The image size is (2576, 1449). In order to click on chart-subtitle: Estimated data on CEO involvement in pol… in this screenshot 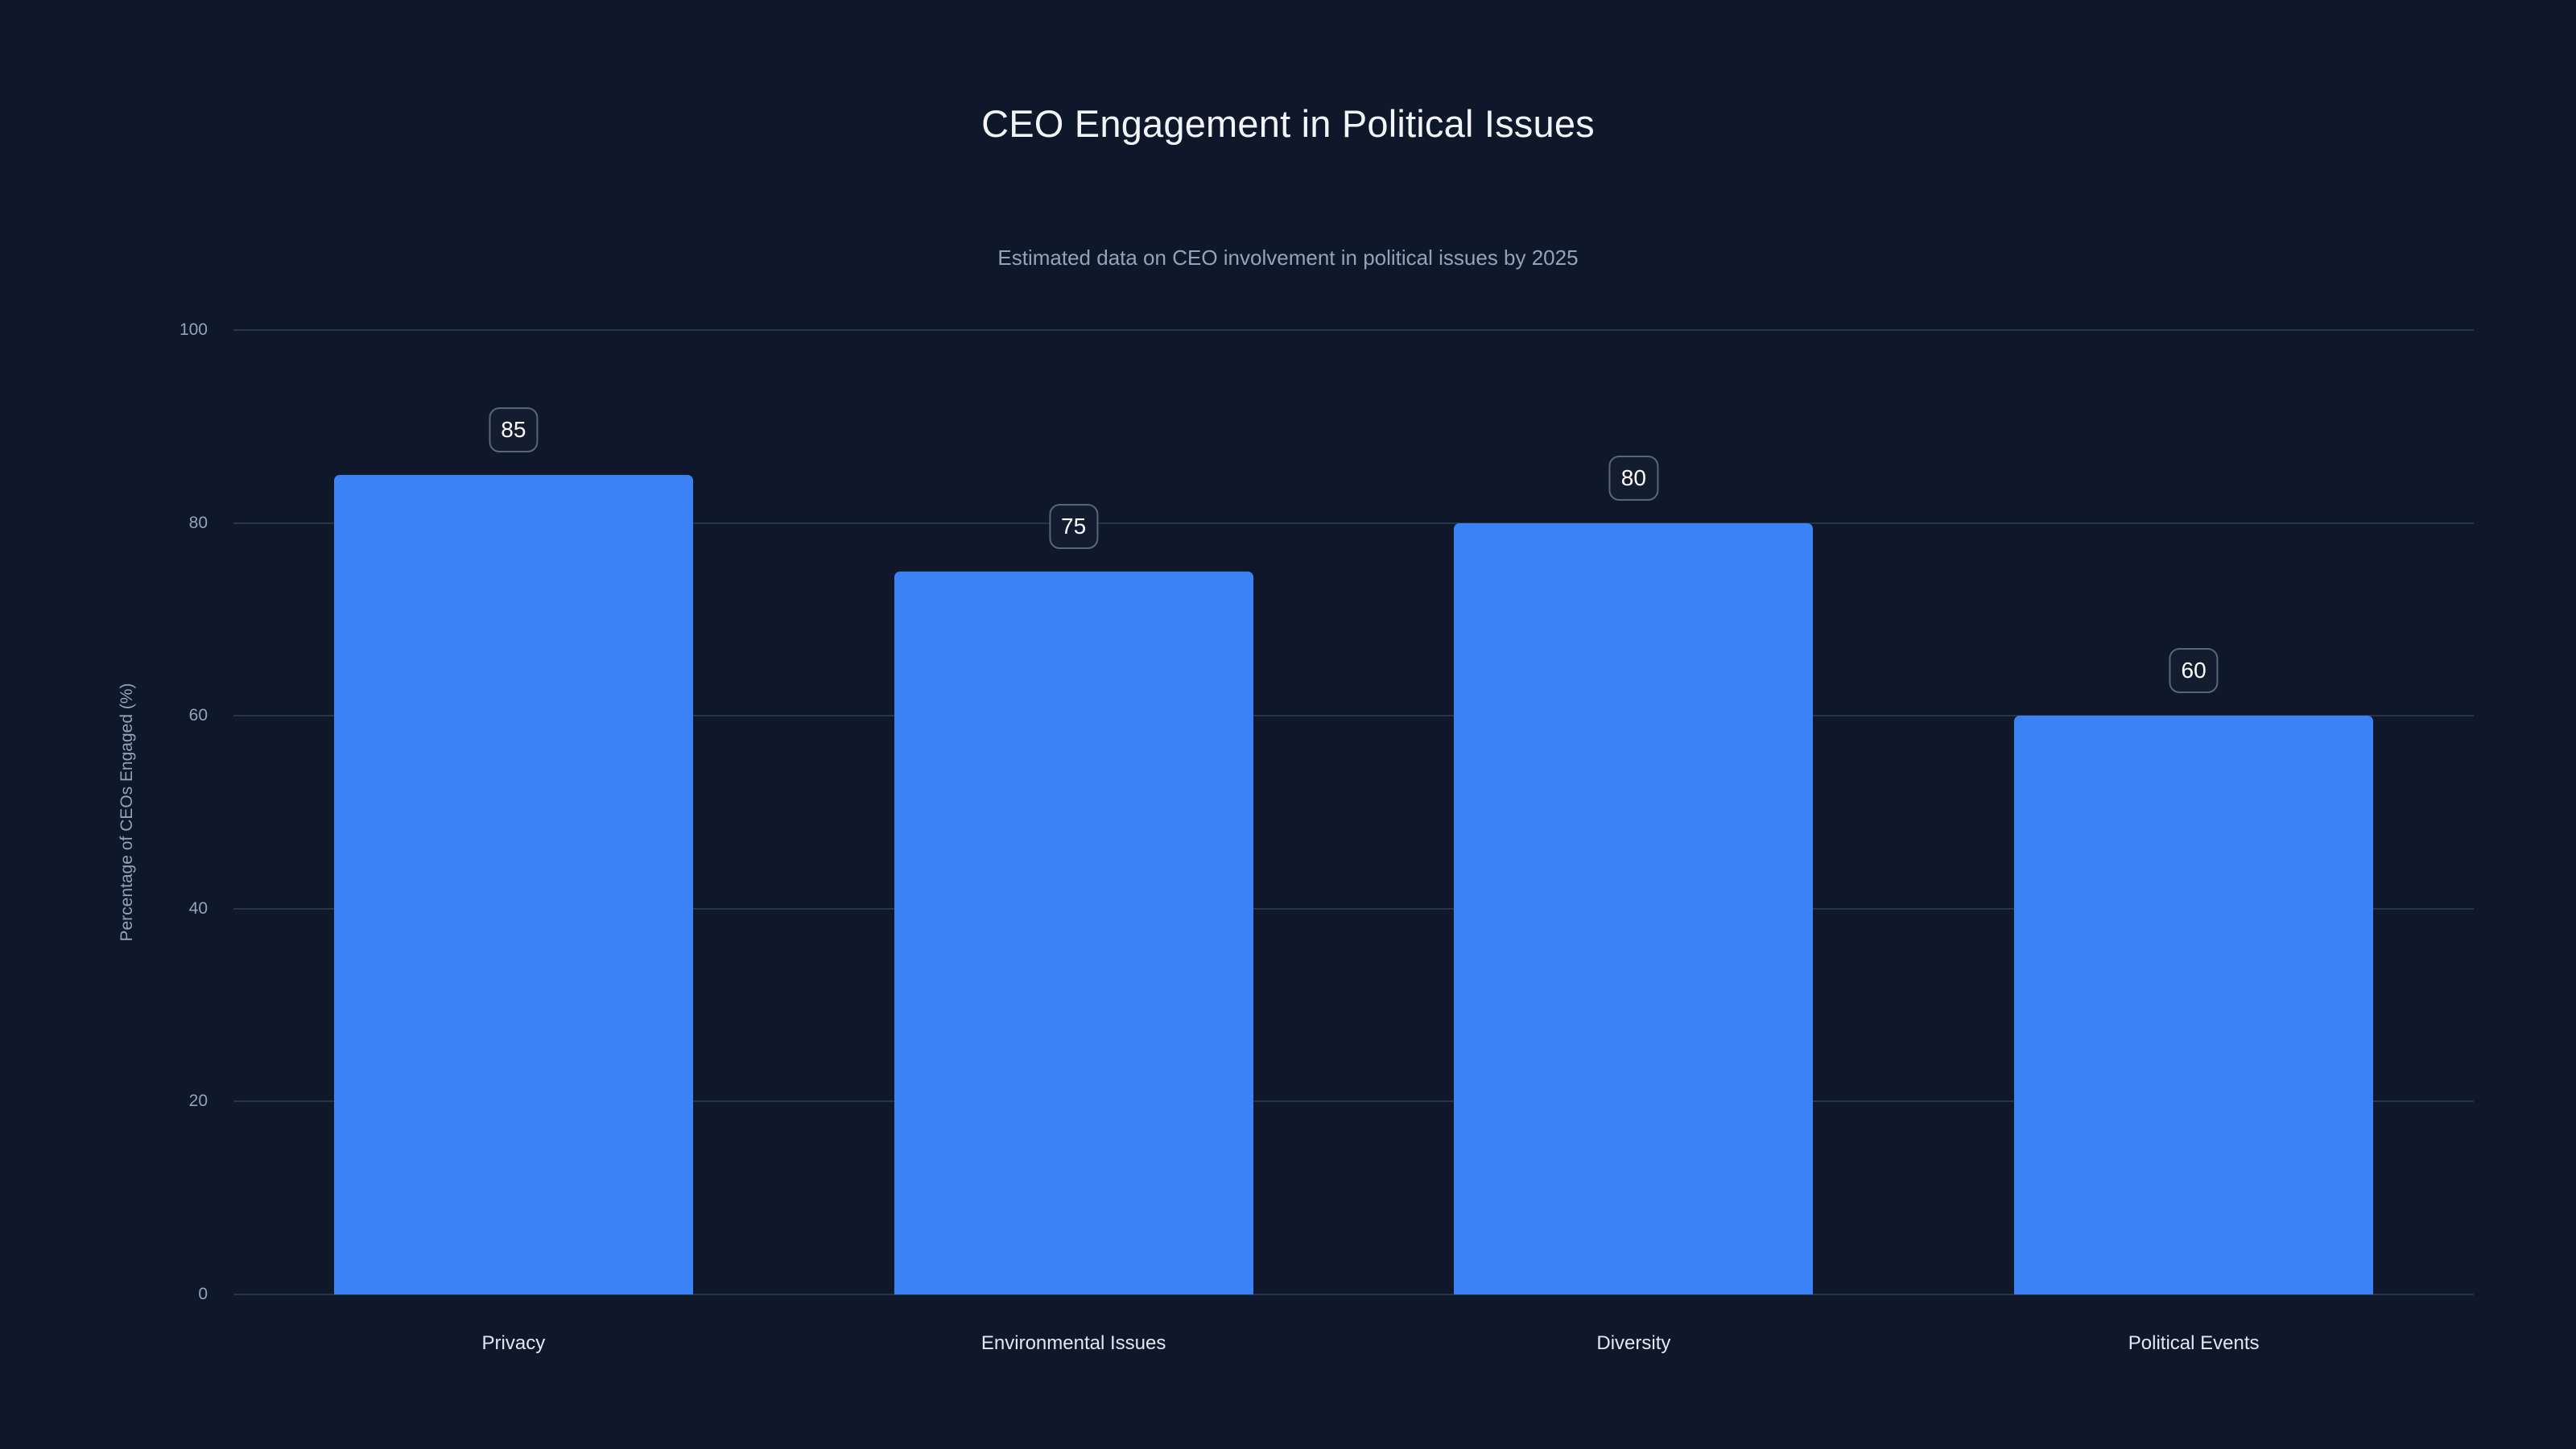, I will do `click(1288, 258)`.